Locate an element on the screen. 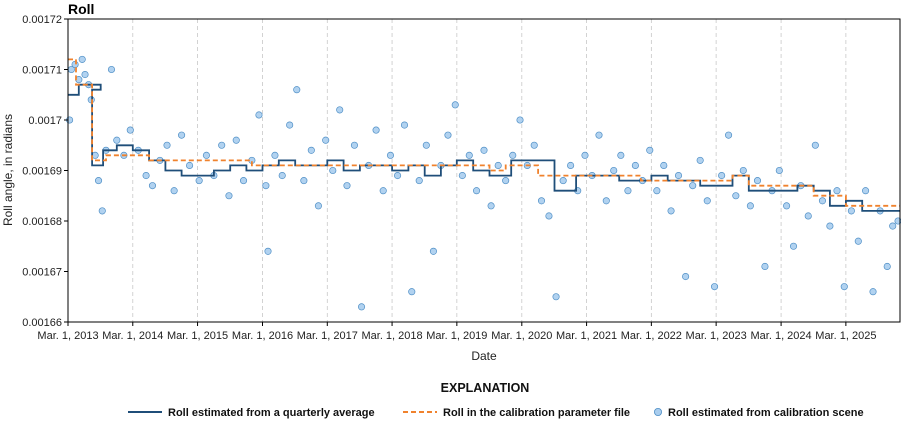  x-tick-label: Mar. 1, 2021 is located at coordinates (586, 336).